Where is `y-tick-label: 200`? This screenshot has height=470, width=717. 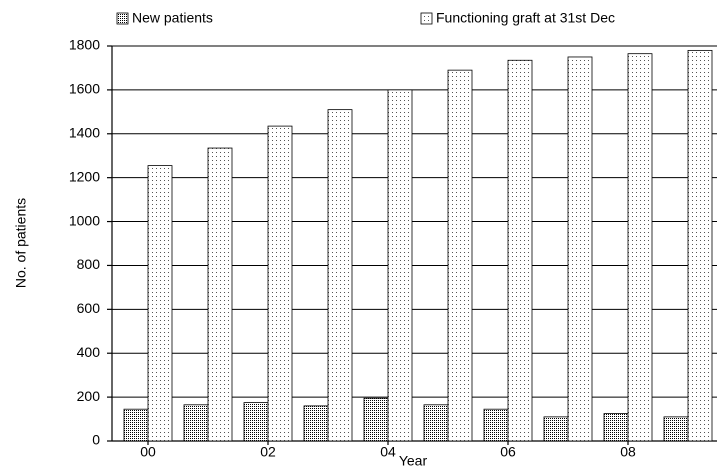 y-tick-label: 200 is located at coordinates (89, 396).